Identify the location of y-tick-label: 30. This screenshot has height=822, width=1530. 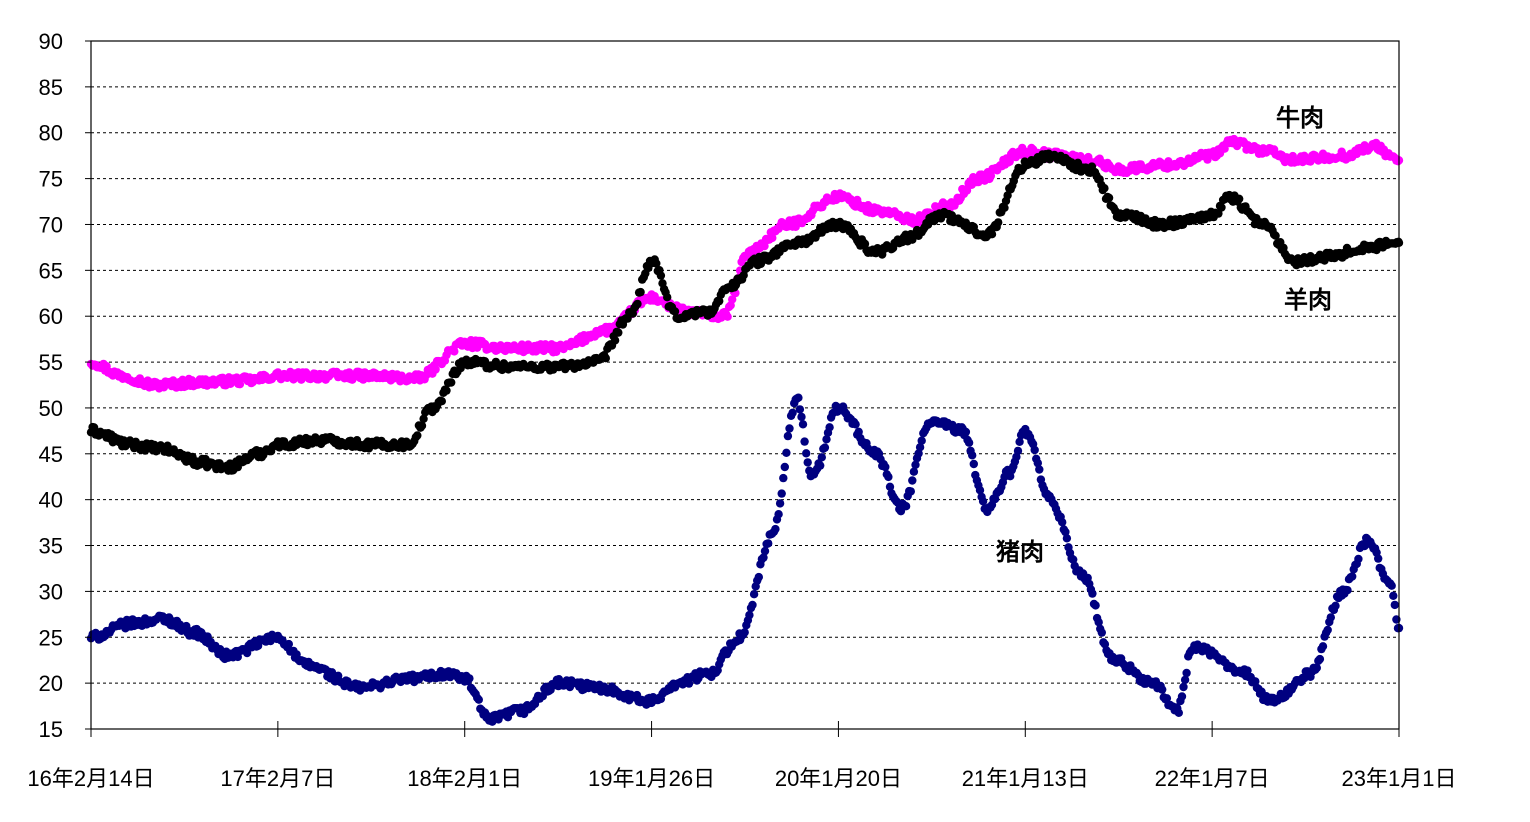
(51, 591).